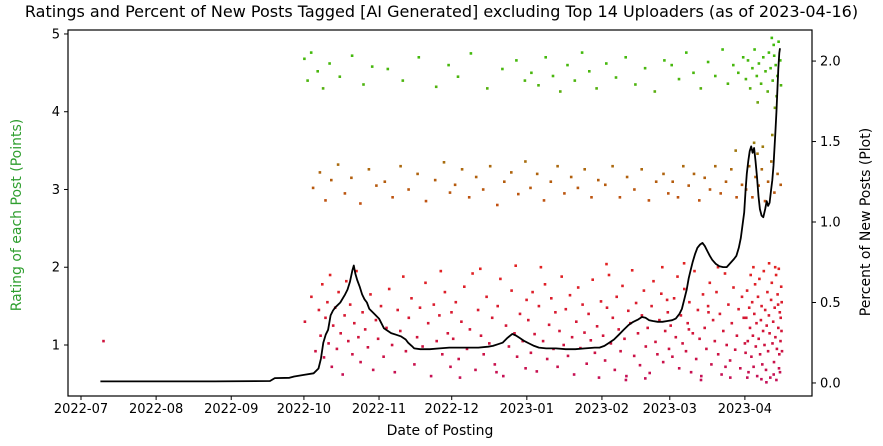  I want to click on y-left-tick-label: 4, so click(56, 112).